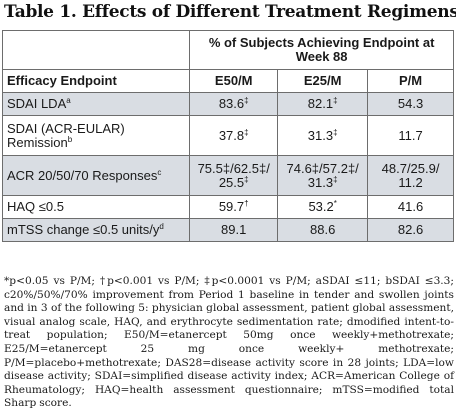  I want to click on value-text: 75.5‡/62.5‡/ 25.5, so click(233, 175).